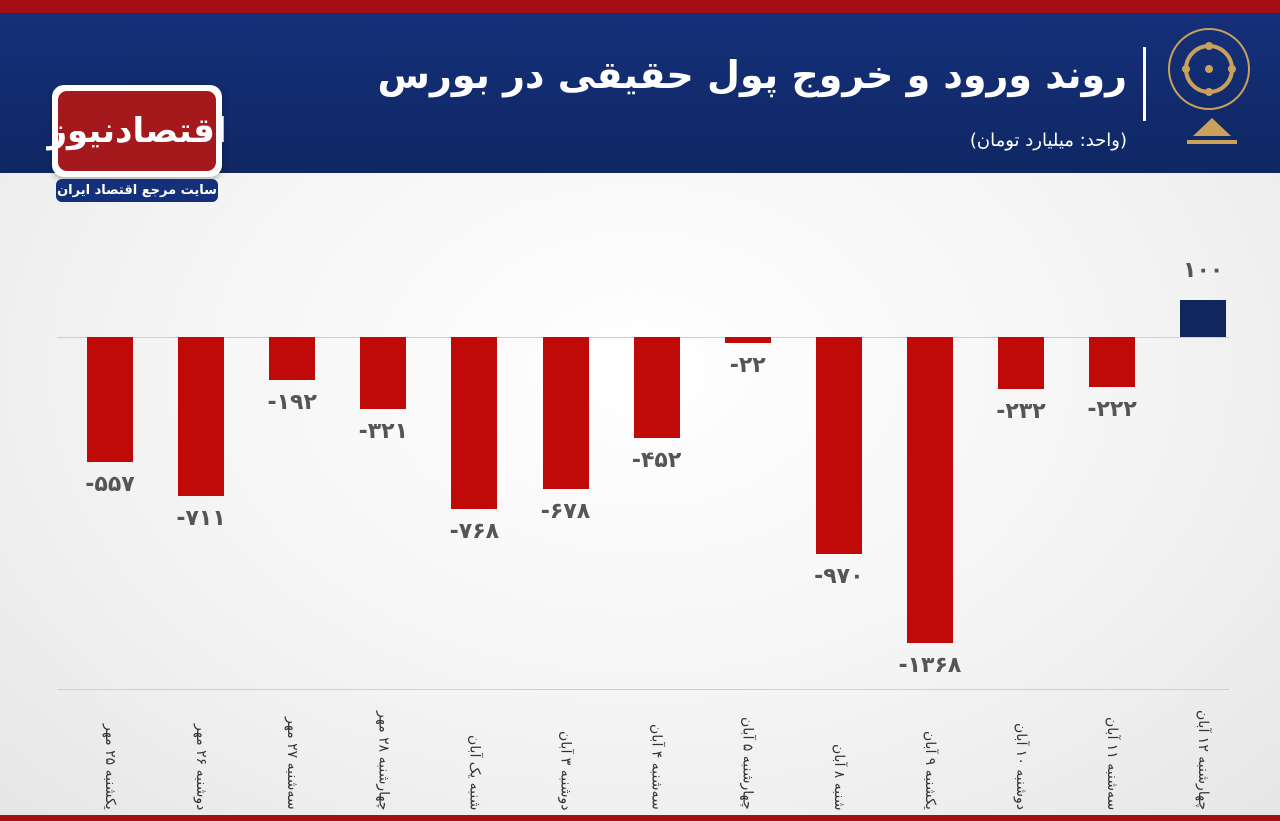  I want to click on eghtesadnews-logo: اقتصادنیوز, so click(137, 131).